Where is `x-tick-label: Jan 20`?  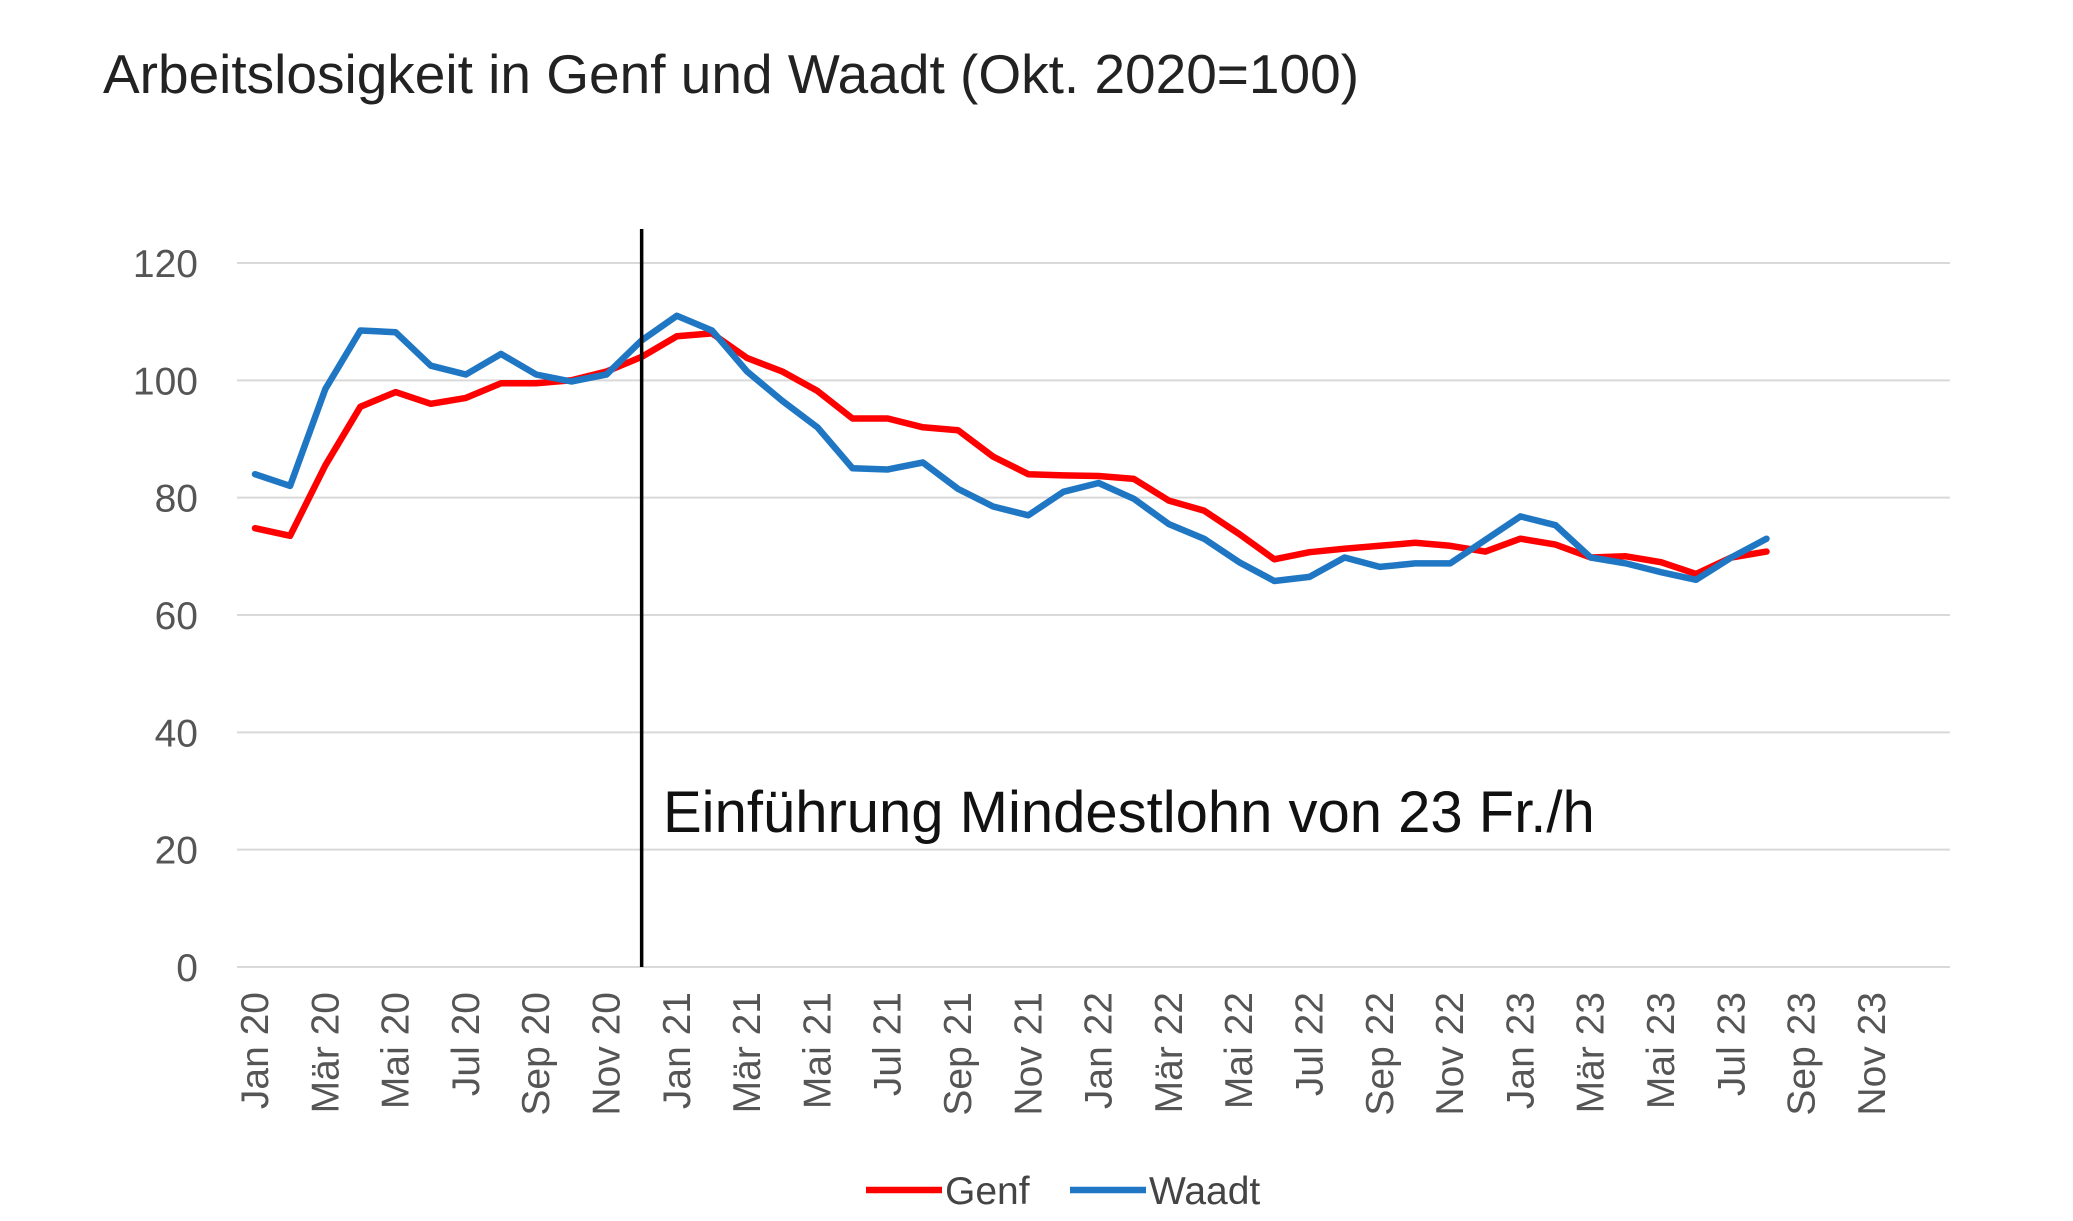 x-tick-label: Jan 20 is located at coordinates (255, 1050).